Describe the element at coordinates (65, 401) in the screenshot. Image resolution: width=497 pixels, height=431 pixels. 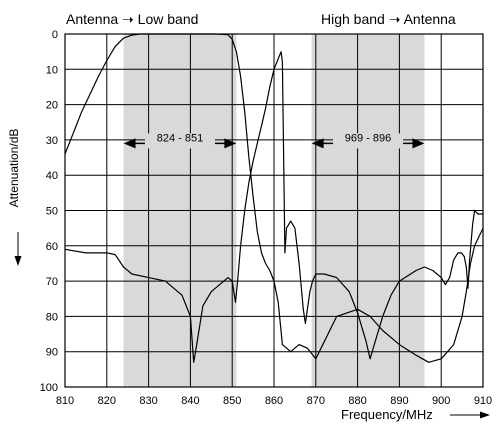
I see `x-tick-label: 810` at that location.